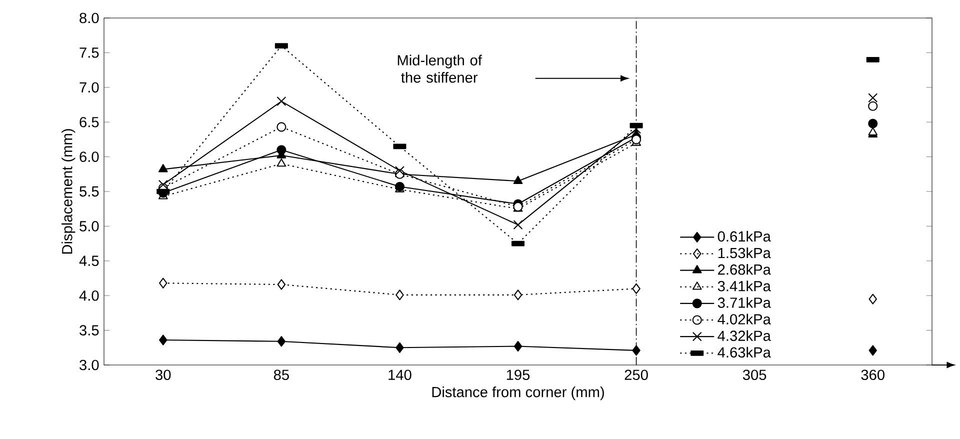 This screenshot has width=960, height=439. What do you see at coordinates (89, 295) in the screenshot?
I see `y-tick-label: 4.0` at bounding box center [89, 295].